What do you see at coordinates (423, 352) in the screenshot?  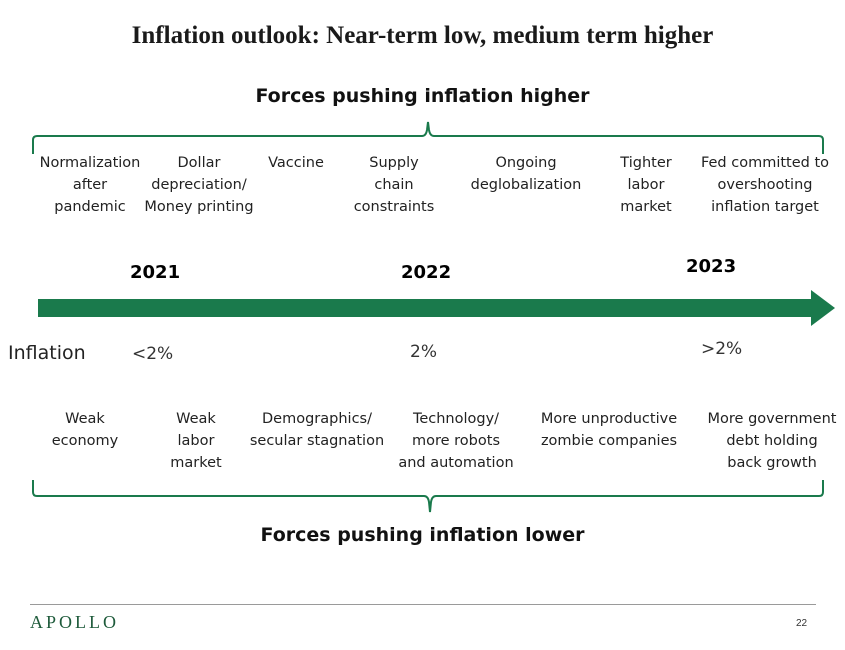 I see `inflation-2022-value: 2%` at bounding box center [423, 352].